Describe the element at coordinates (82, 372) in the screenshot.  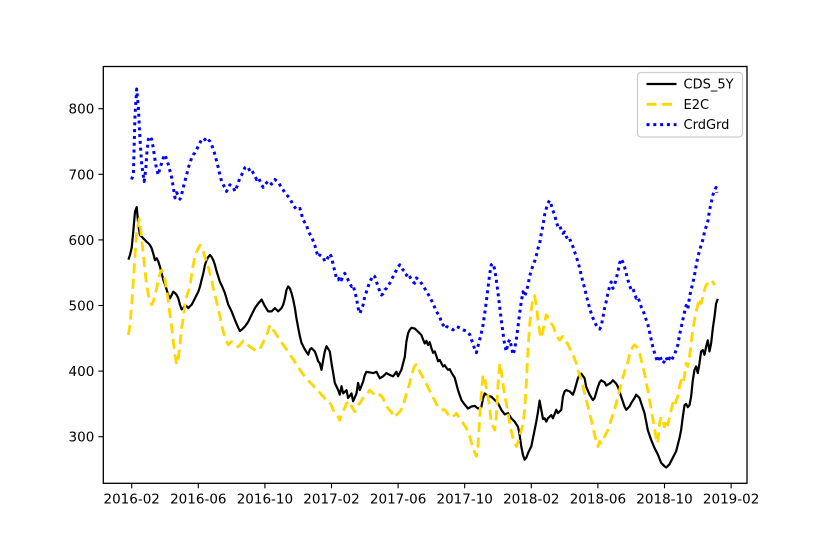
I see `y-tick-label: 400` at that location.